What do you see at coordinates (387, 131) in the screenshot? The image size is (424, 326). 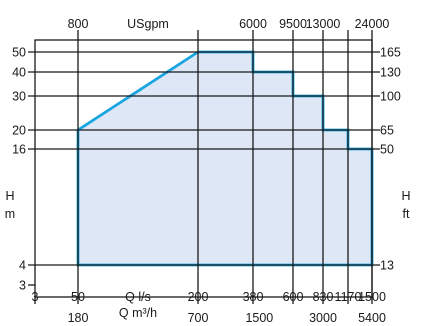 I see `right-tick-label: 65` at bounding box center [387, 131].